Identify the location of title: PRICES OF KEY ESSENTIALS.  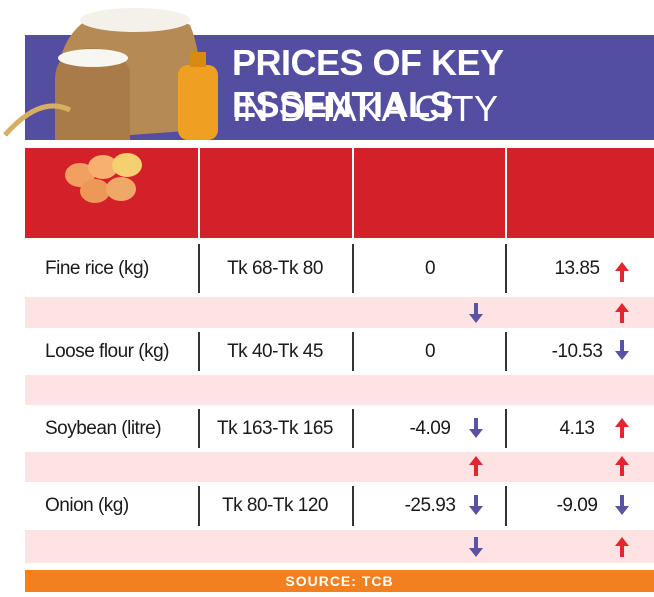
(367, 83).